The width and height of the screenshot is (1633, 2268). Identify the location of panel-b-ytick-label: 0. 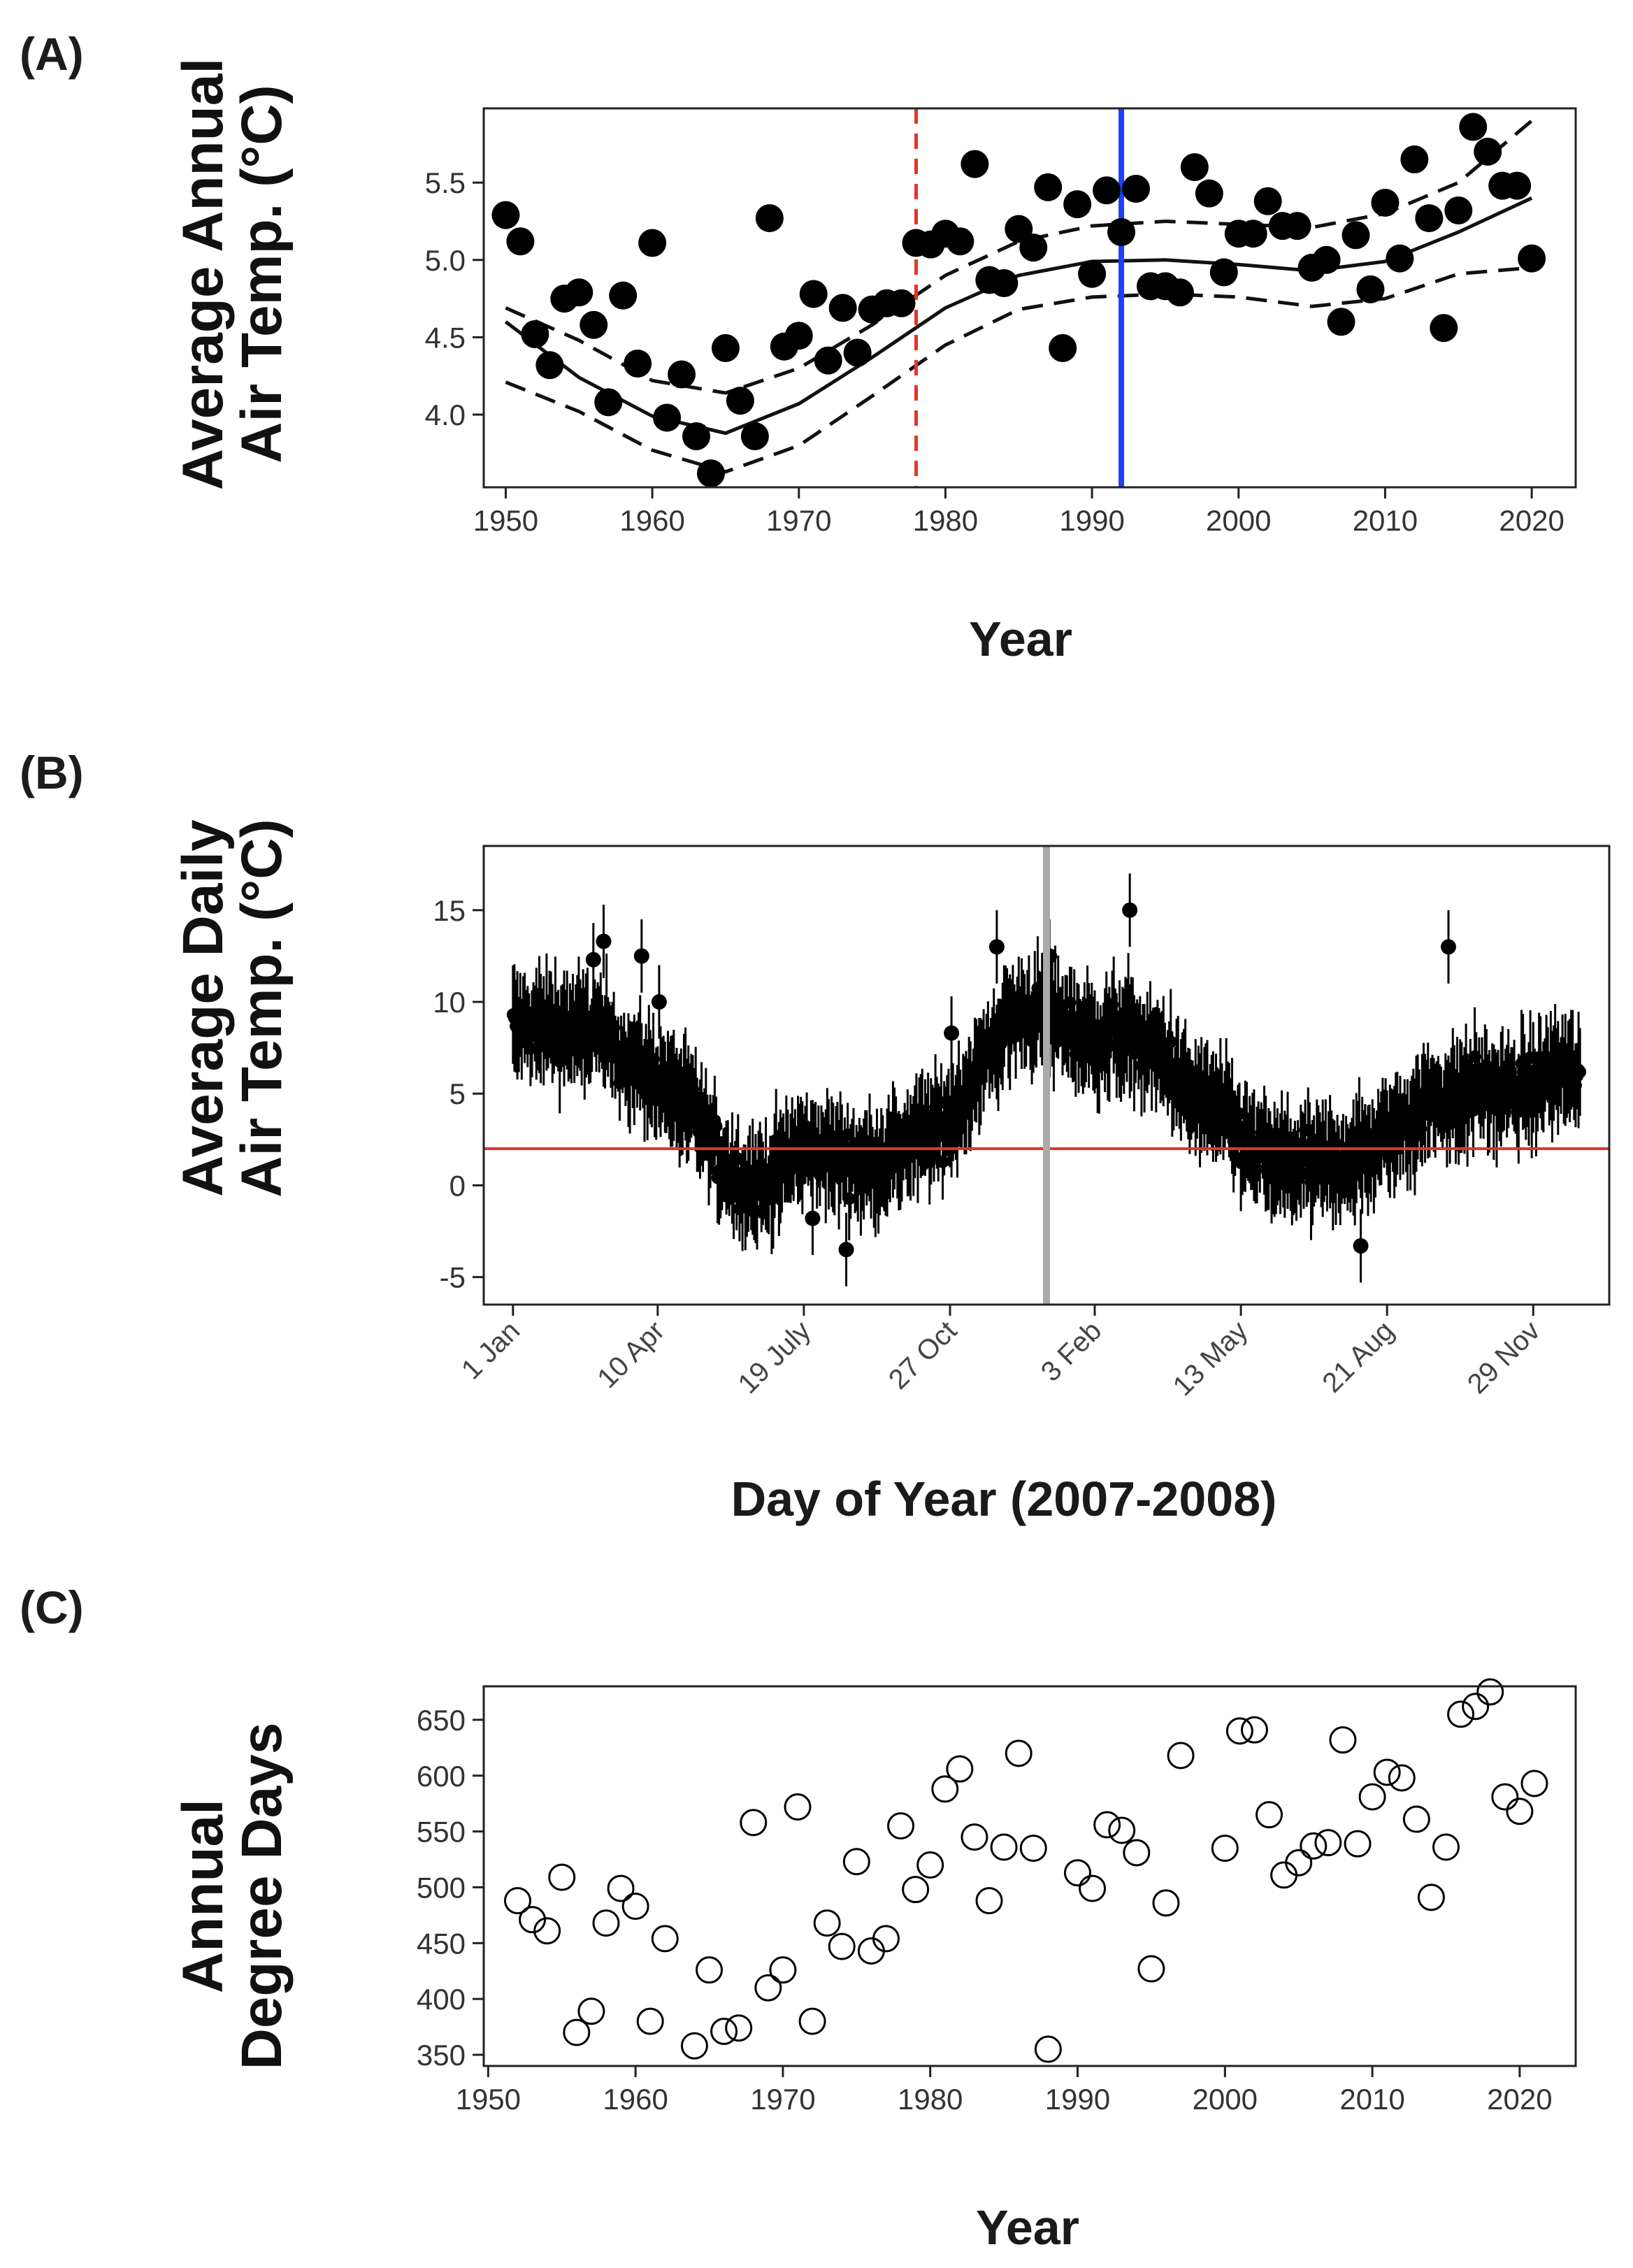
(457, 1185).